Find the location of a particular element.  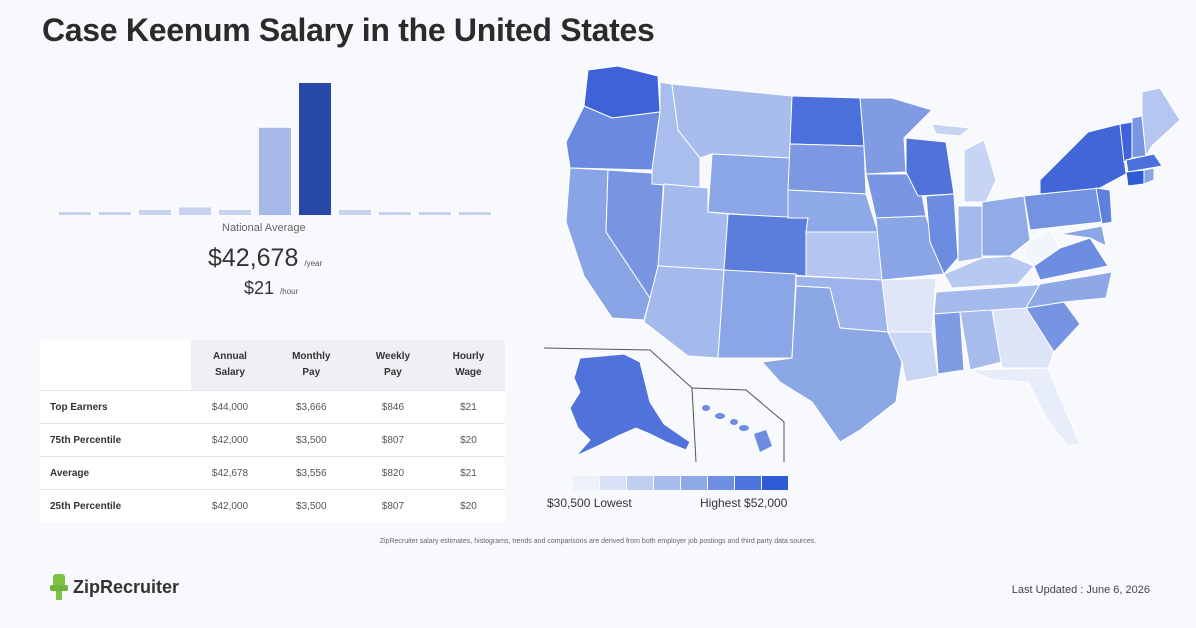

national-average-hourly: $21/hour is located at coordinates (271, 288).